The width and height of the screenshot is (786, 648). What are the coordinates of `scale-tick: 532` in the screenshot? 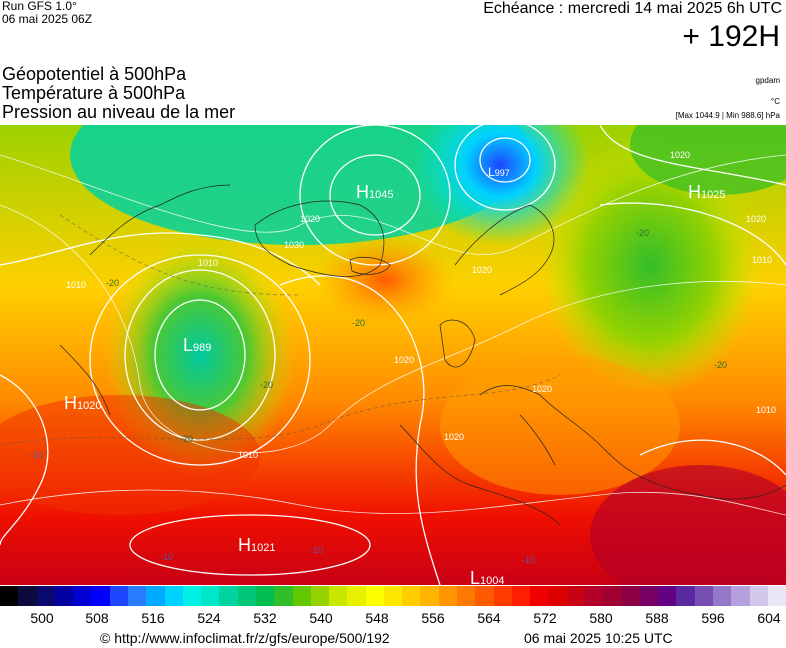 It's located at (265, 618).